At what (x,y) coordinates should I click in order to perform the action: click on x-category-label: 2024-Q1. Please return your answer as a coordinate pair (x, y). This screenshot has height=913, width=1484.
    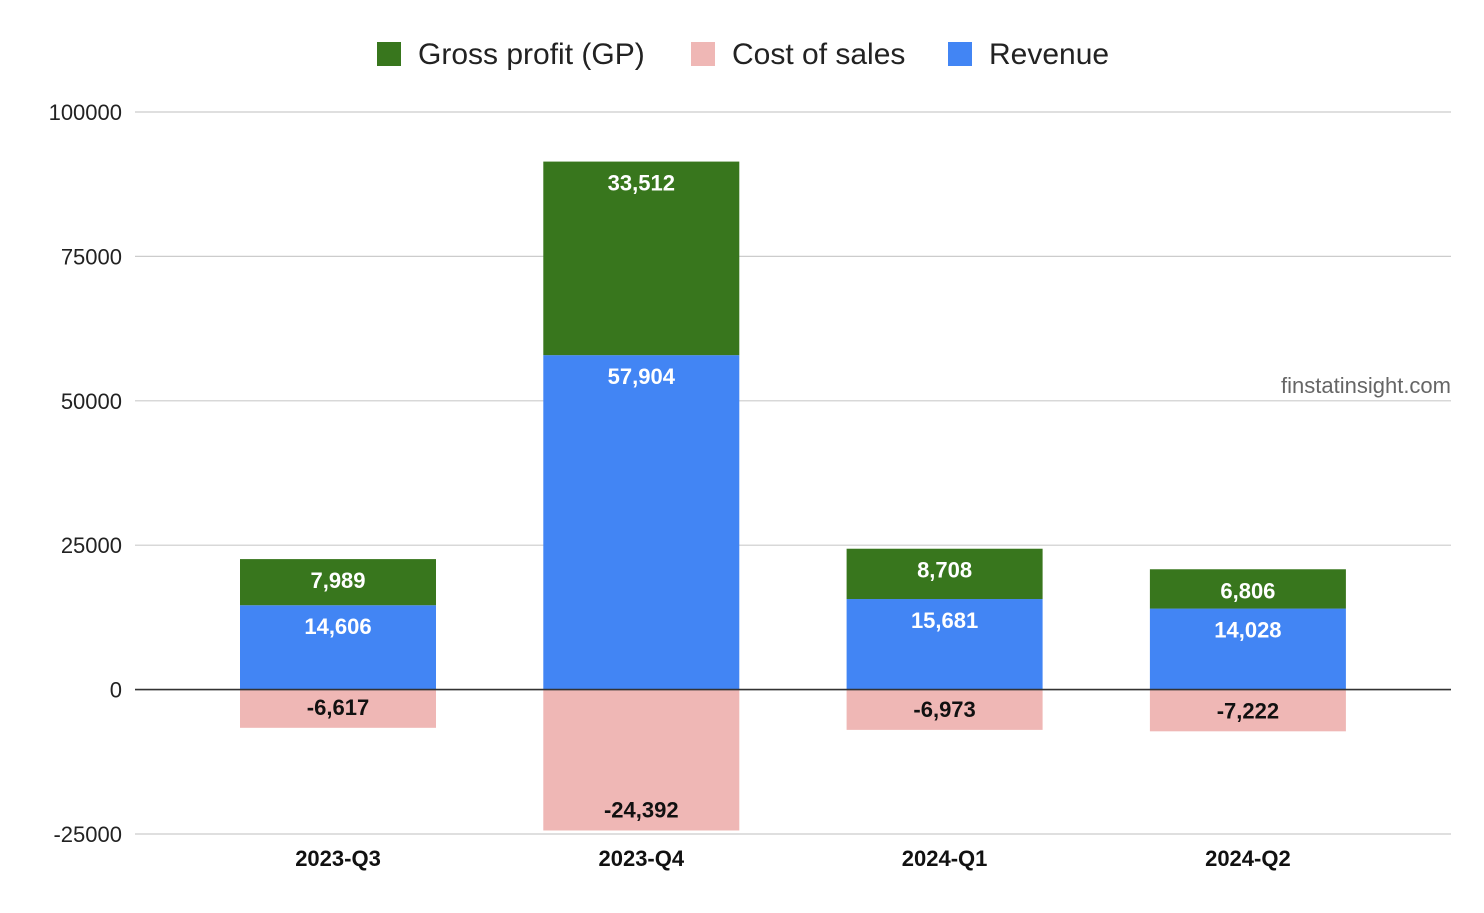
    Looking at the image, I should click on (945, 858).